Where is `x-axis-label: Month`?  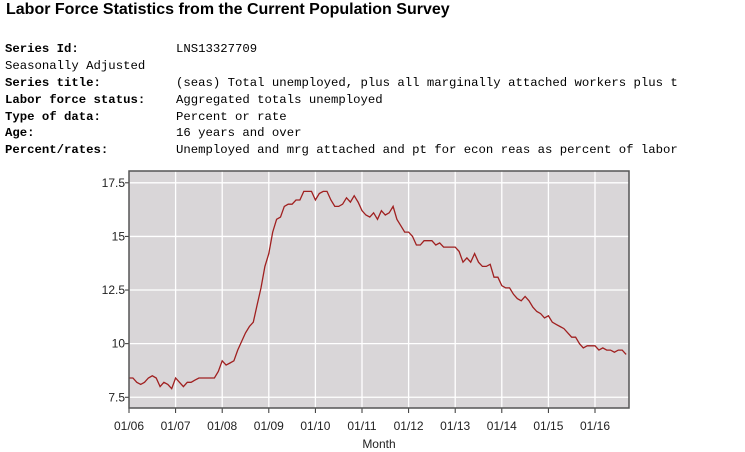 x-axis-label: Month is located at coordinates (378, 444).